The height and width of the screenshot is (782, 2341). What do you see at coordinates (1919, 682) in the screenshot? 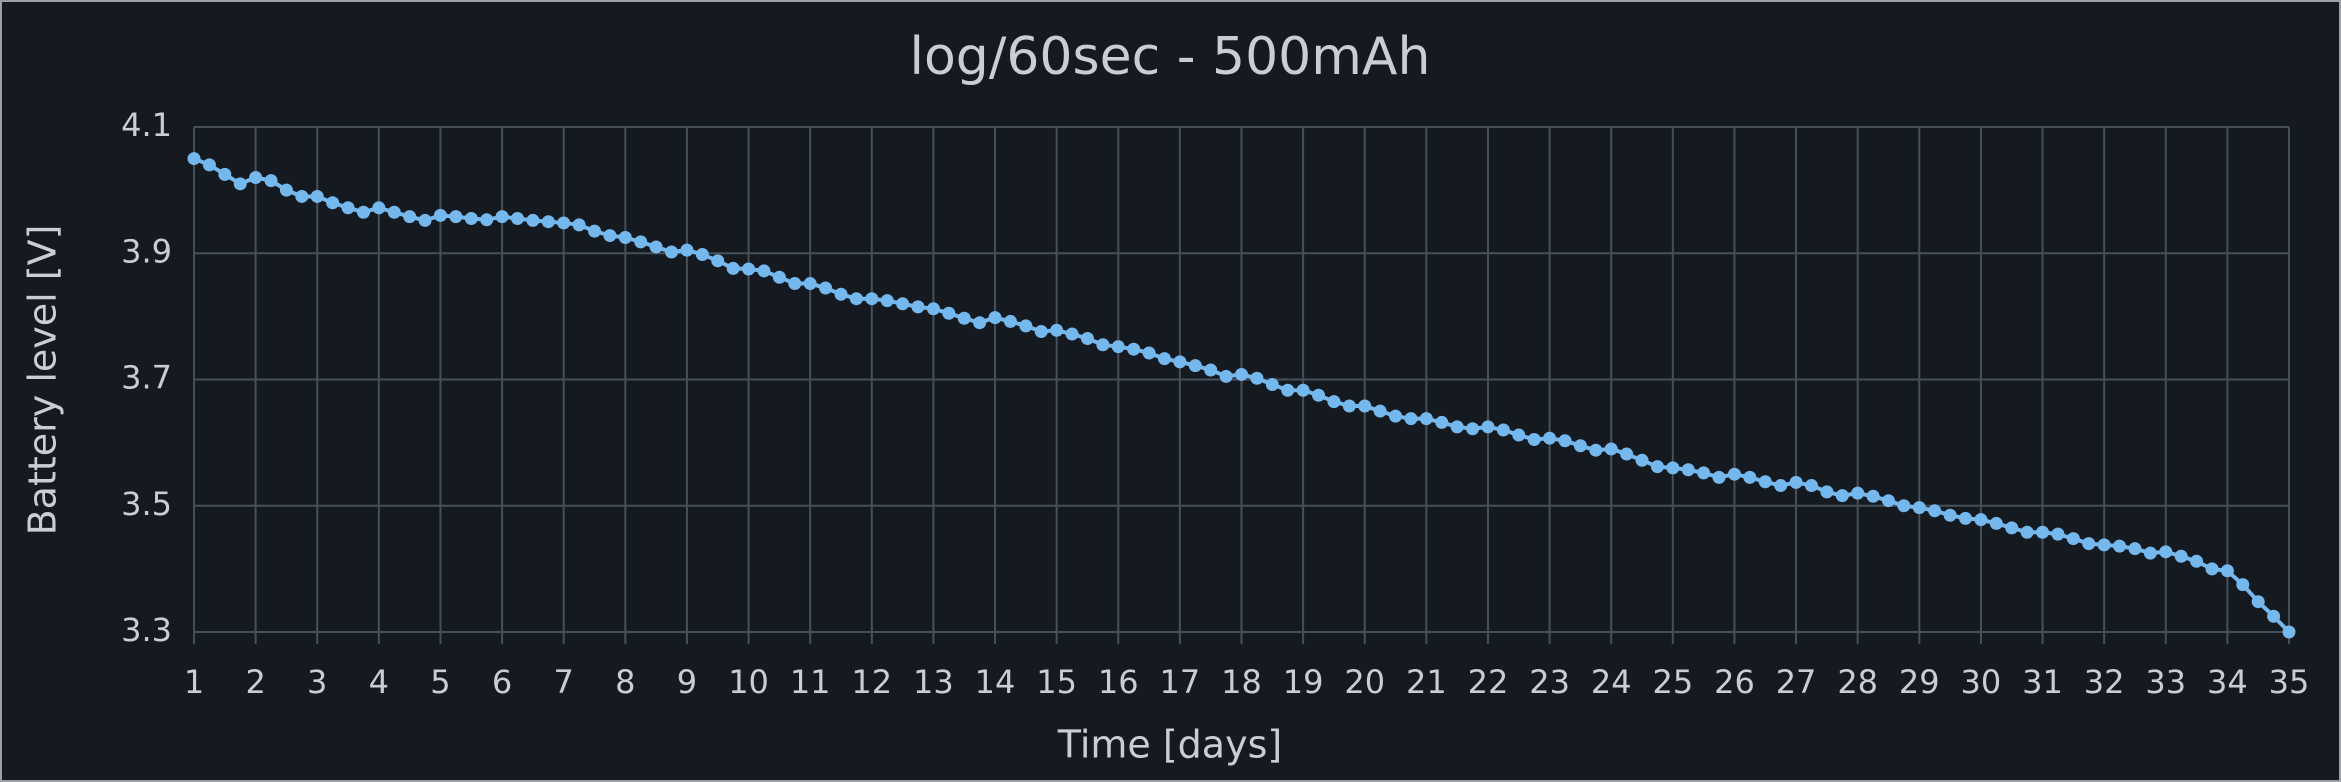
I see `x-tick-label: 29` at bounding box center [1919, 682].